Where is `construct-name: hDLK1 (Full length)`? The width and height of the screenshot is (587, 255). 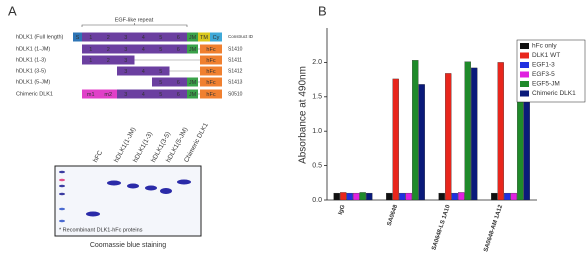 construct-name: hDLK1 (Full length) is located at coordinates (40, 37).